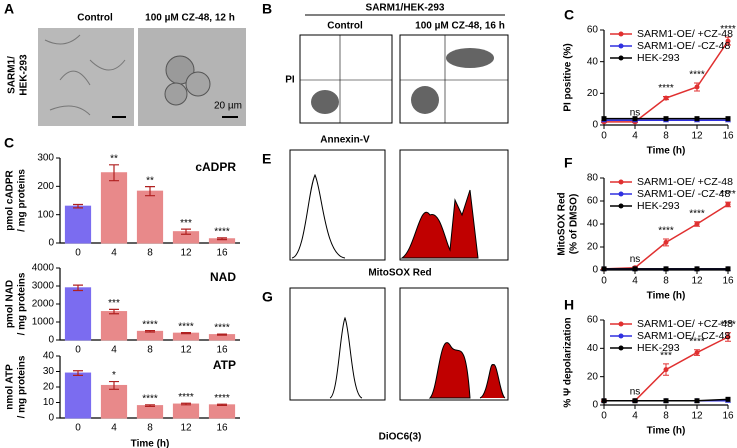  Describe the element at coordinates (658, 58) in the screenshot. I see `legend-label: HEK-293` at that location.